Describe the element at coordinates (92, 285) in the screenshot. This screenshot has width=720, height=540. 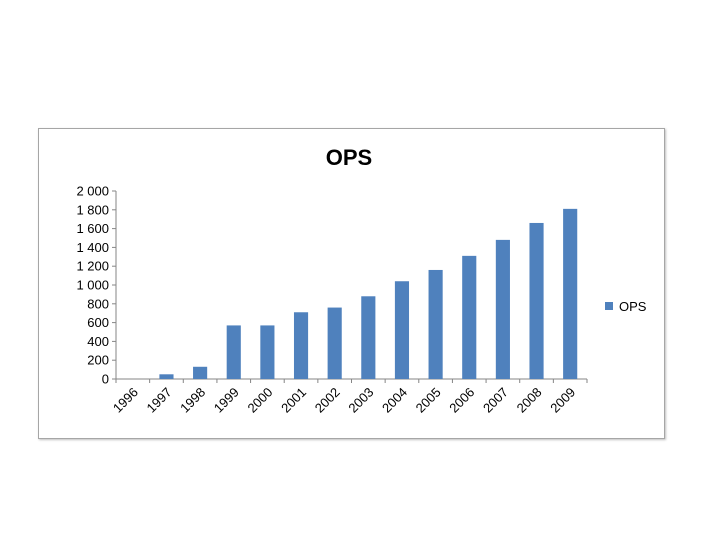
I see `y-tick-label: 1 000` at that location.